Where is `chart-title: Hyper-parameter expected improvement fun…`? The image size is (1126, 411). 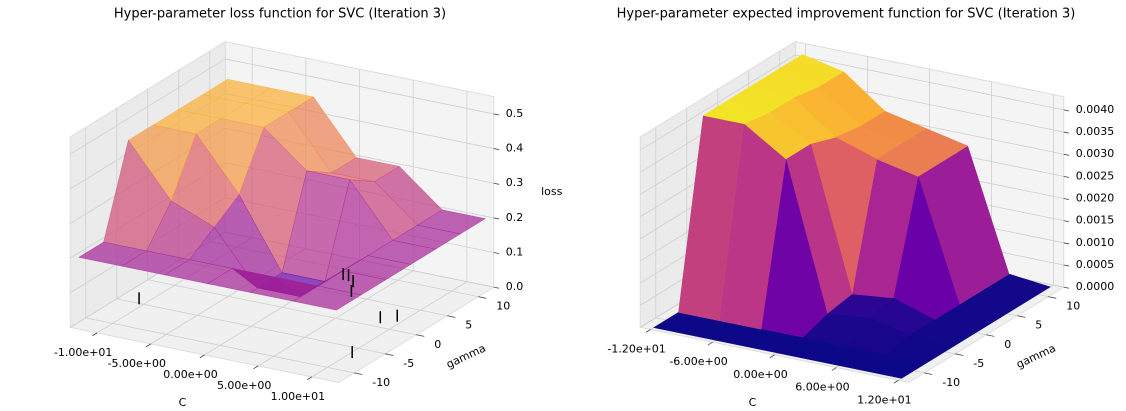 chart-title: Hyper-parameter expected improvement fun… is located at coordinates (846, 14).